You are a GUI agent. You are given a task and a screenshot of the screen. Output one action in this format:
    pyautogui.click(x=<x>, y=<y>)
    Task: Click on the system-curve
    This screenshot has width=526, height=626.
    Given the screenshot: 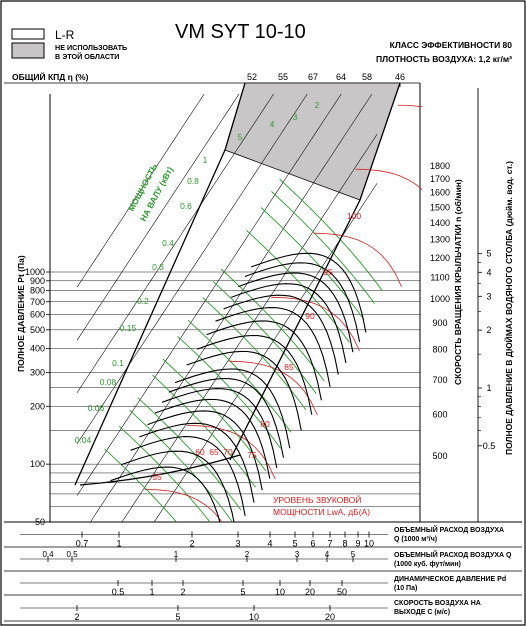 What is the action you would take?
    pyautogui.click(x=140, y=191)
    